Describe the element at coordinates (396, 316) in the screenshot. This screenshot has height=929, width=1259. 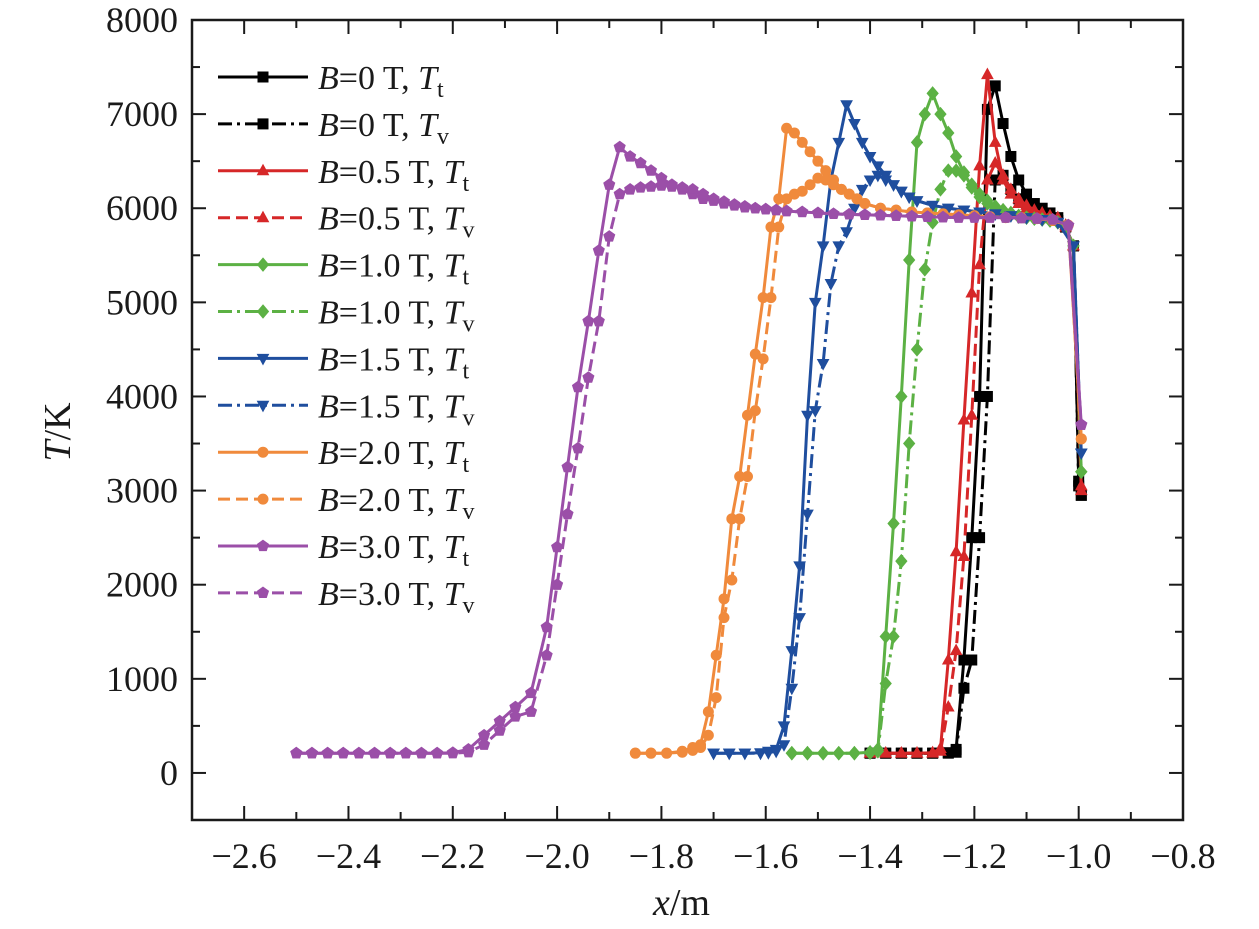
I see `legend-label: B=1.0 T, Tv` at that location.